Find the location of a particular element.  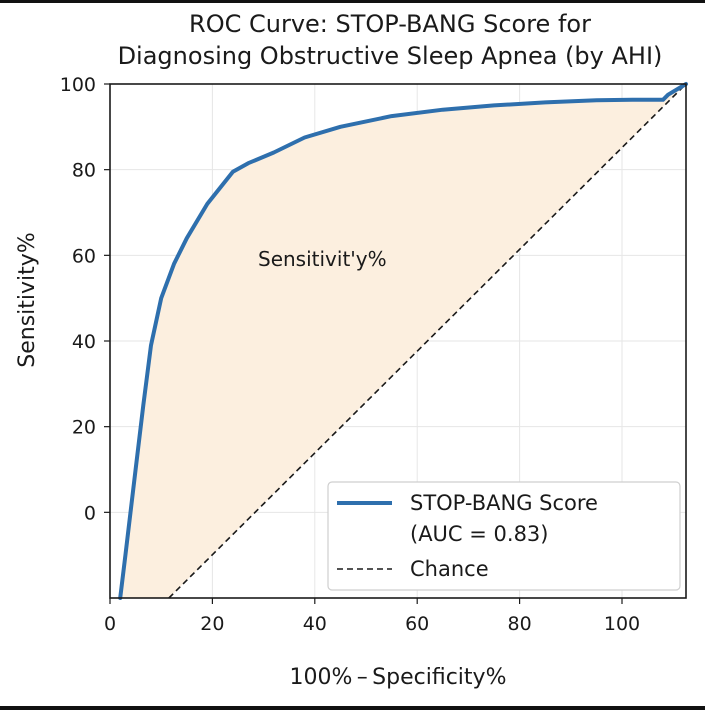

curve-annotation: Sensitivit'y% is located at coordinates (322, 259).